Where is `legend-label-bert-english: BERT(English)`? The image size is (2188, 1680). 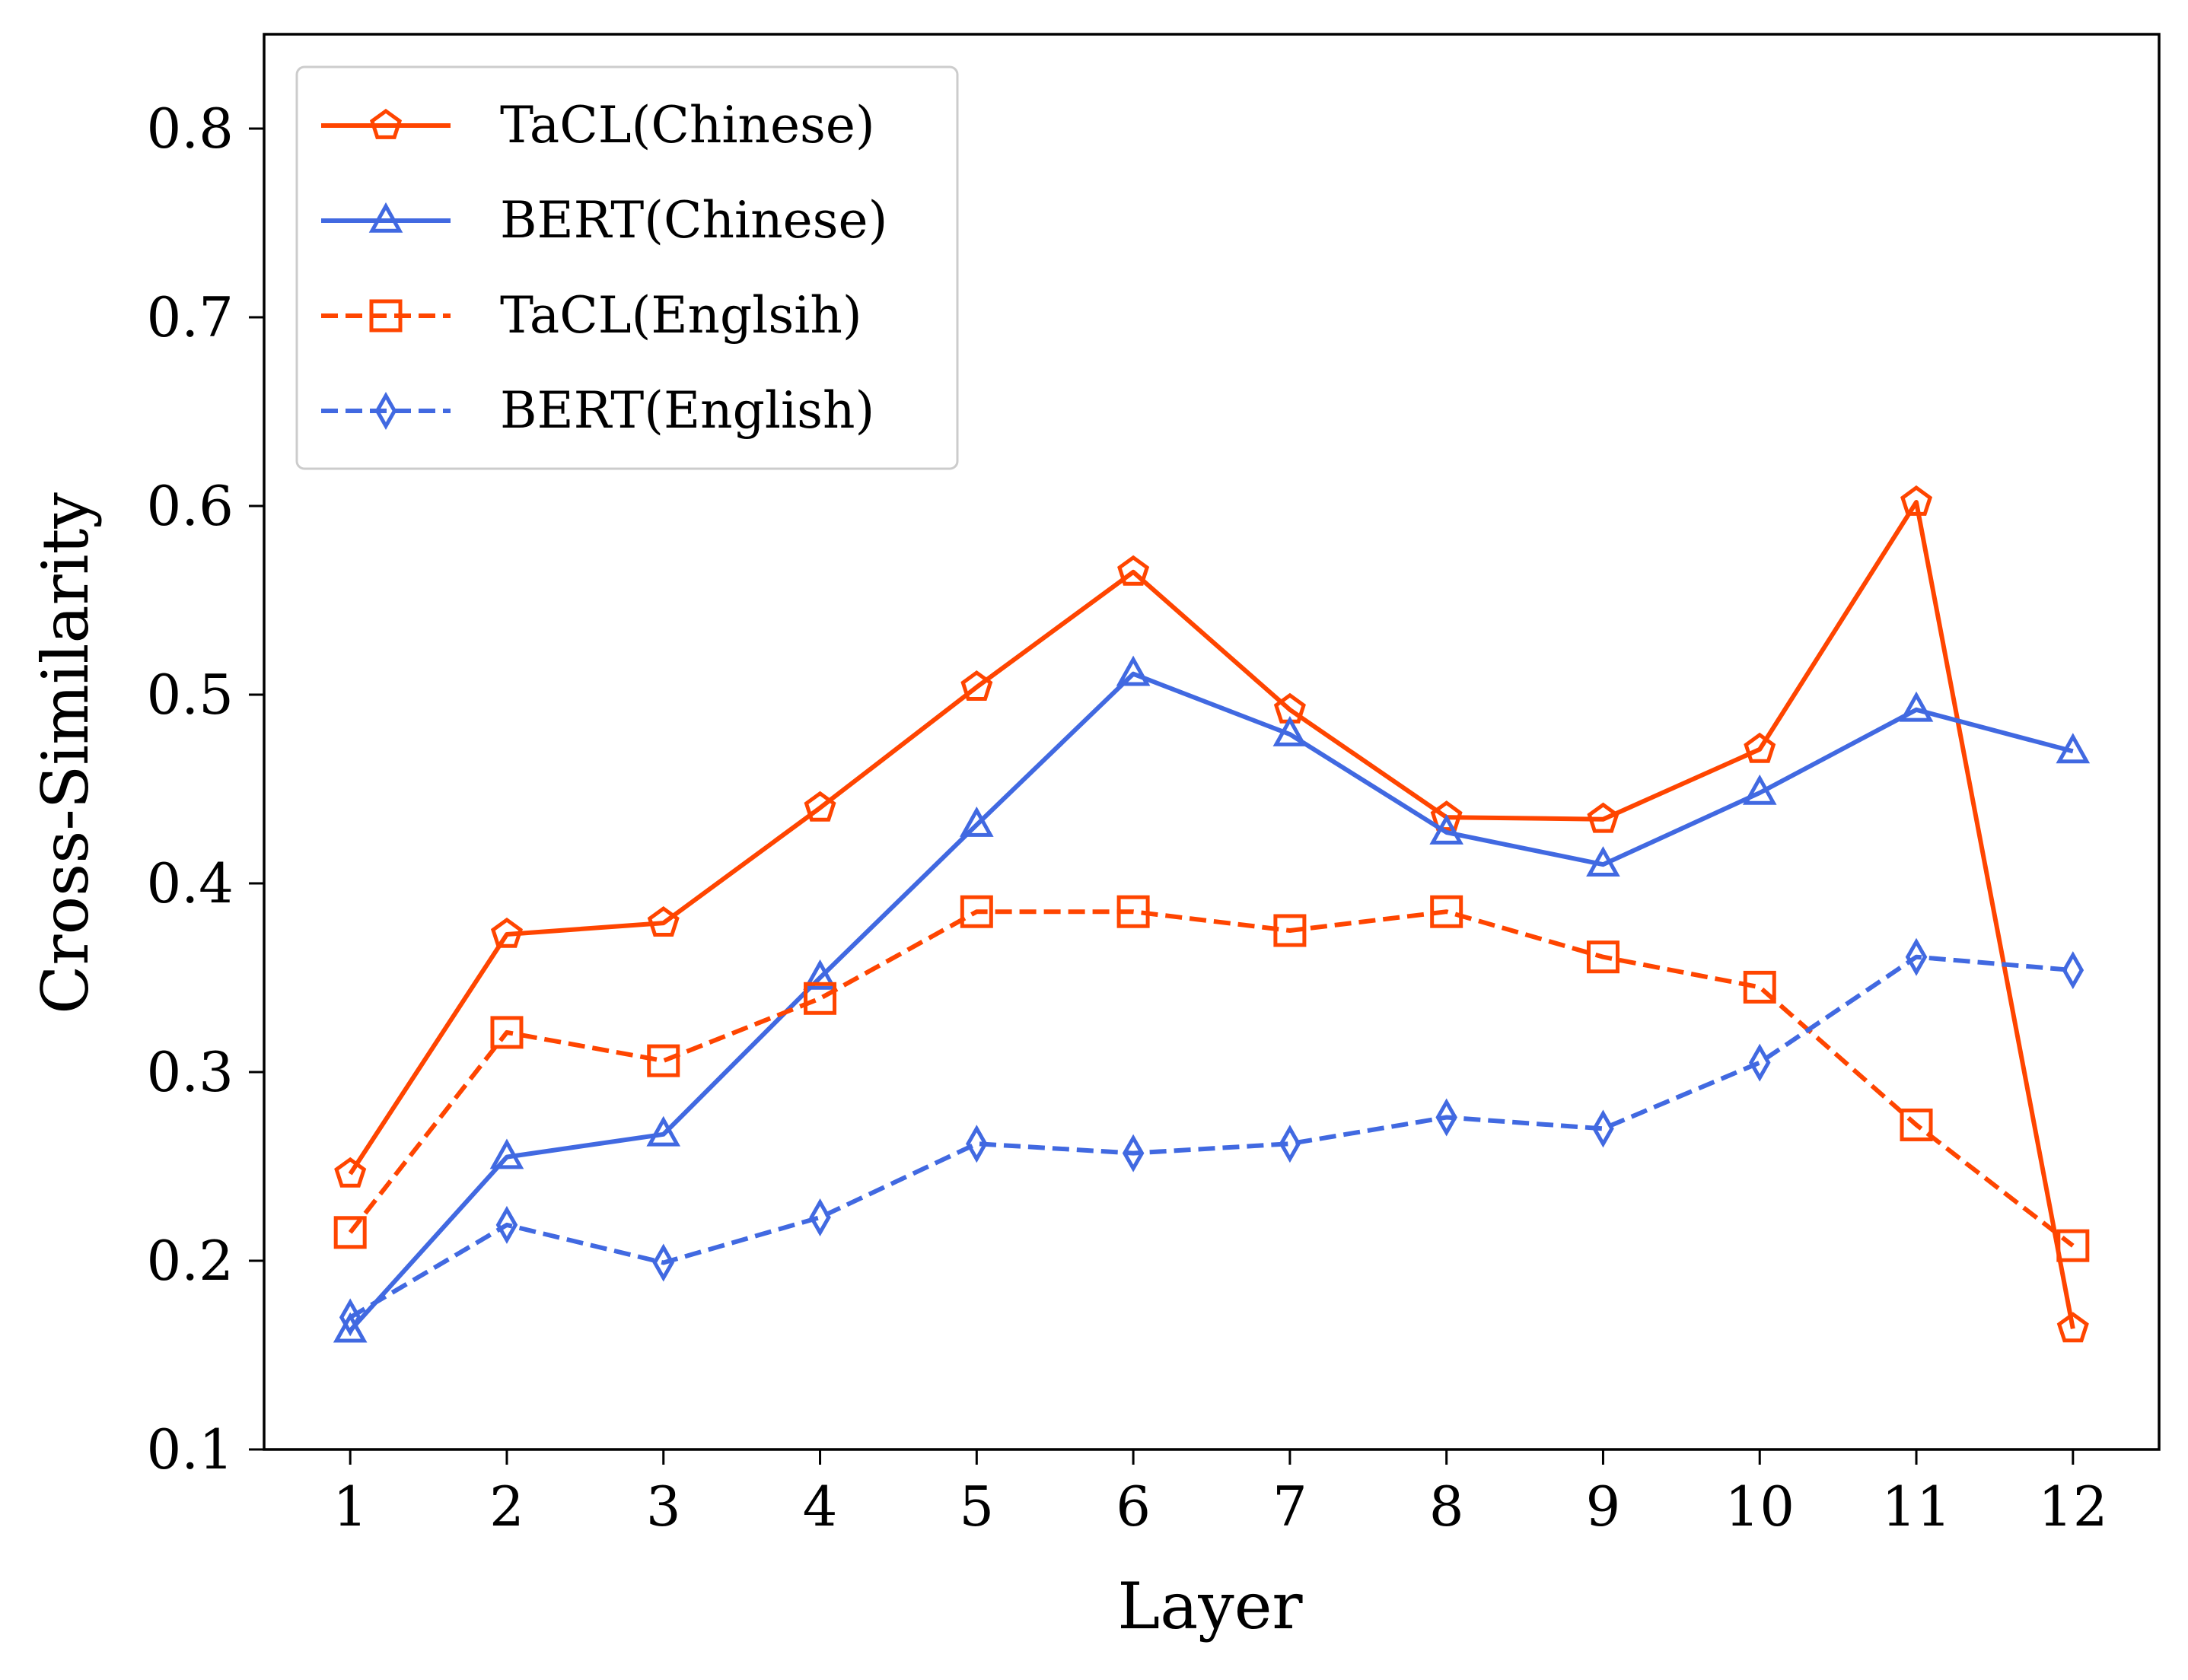
legend-label-bert-english: BERT(English) is located at coordinates (687, 411).